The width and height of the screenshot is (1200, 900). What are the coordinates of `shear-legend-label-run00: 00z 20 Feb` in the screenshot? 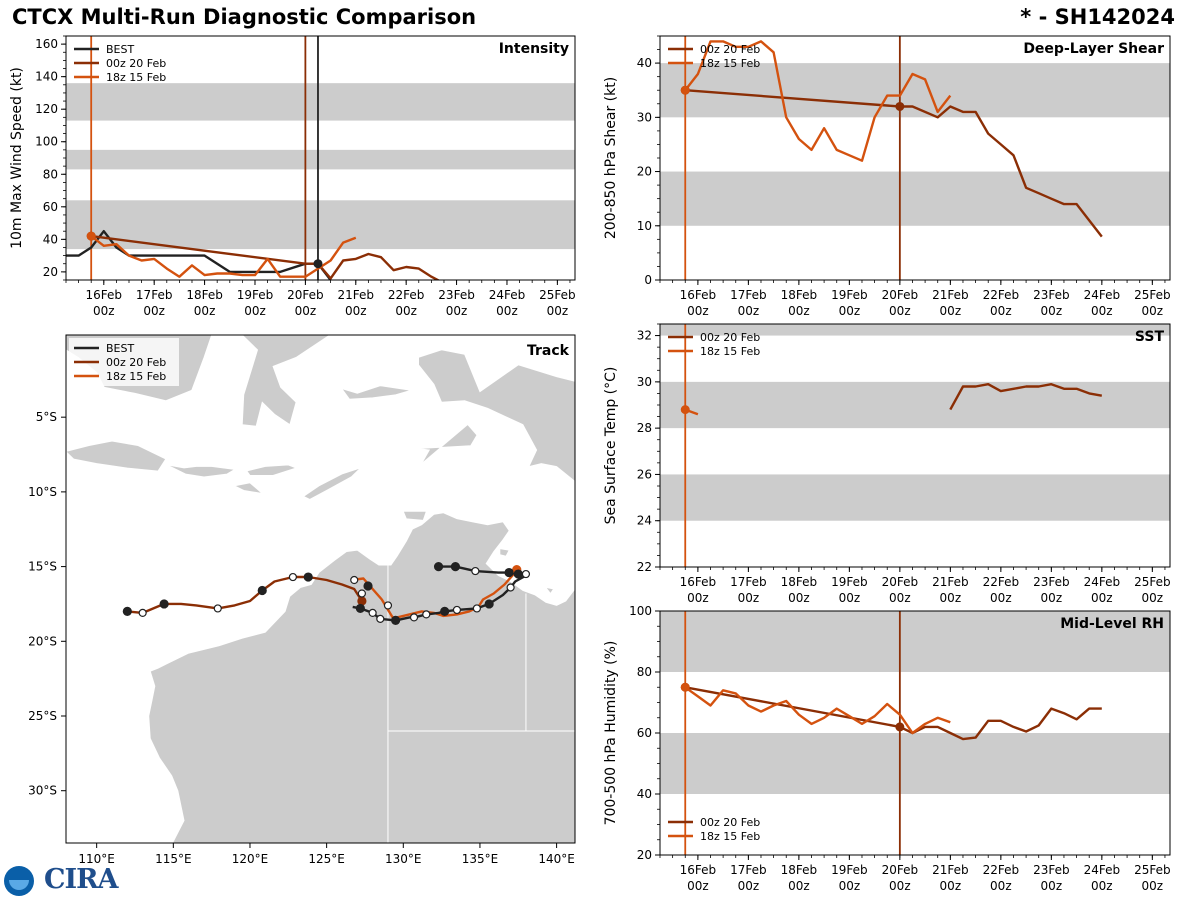 It's located at (730, 49).